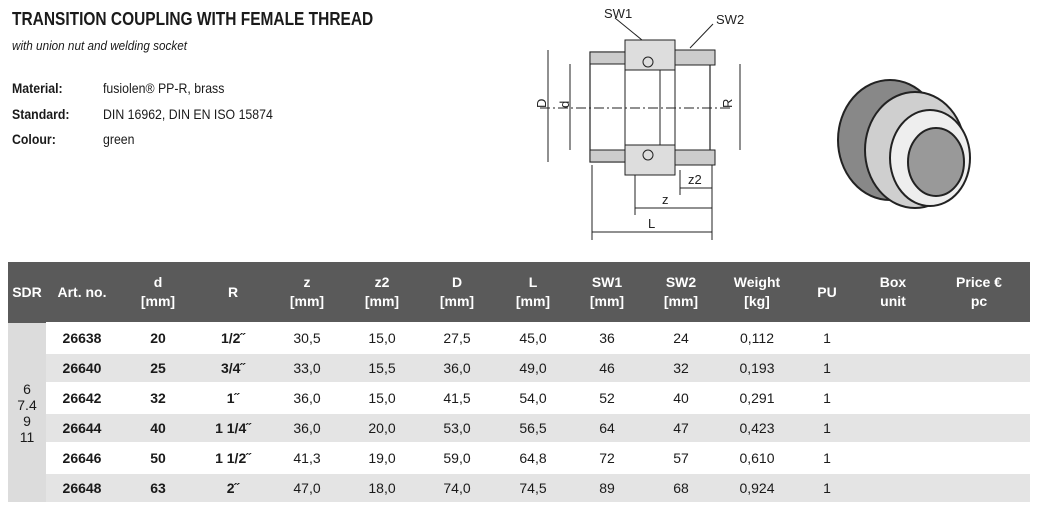  I want to click on table-cell: 68, so click(681, 487).